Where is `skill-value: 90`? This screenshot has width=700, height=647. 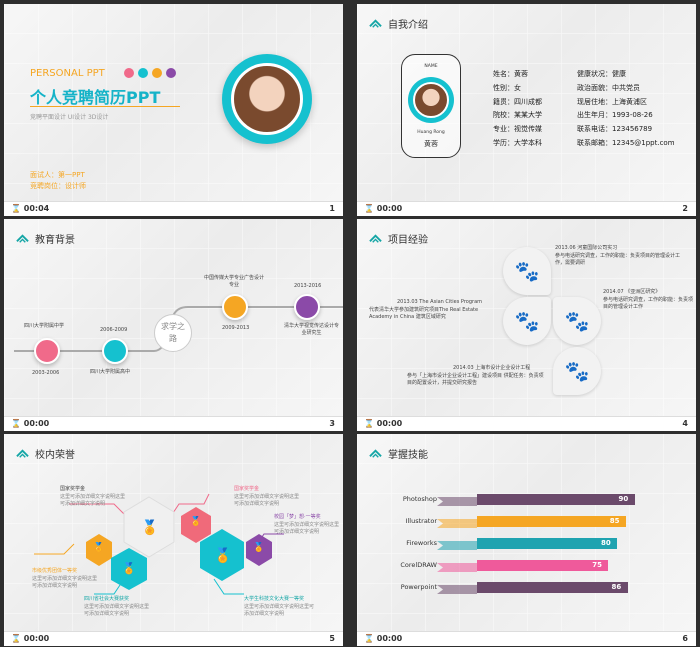 skill-value: 90 is located at coordinates (623, 499).